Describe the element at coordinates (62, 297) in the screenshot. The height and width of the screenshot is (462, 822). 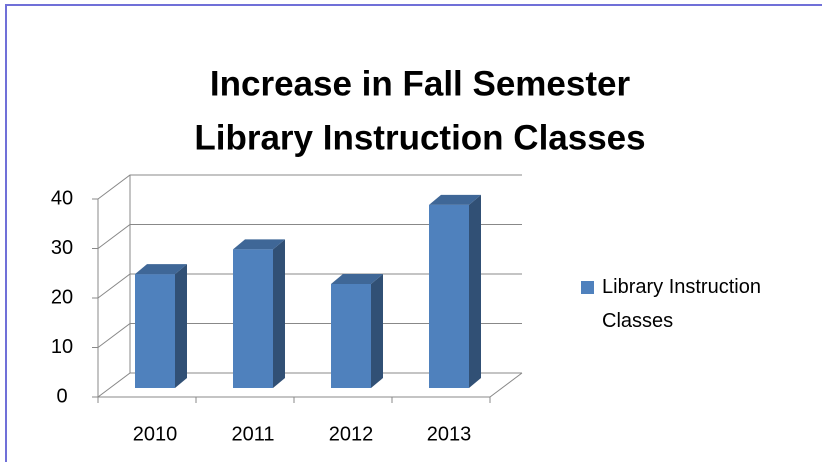
I see `y-tick-label: 20` at that location.